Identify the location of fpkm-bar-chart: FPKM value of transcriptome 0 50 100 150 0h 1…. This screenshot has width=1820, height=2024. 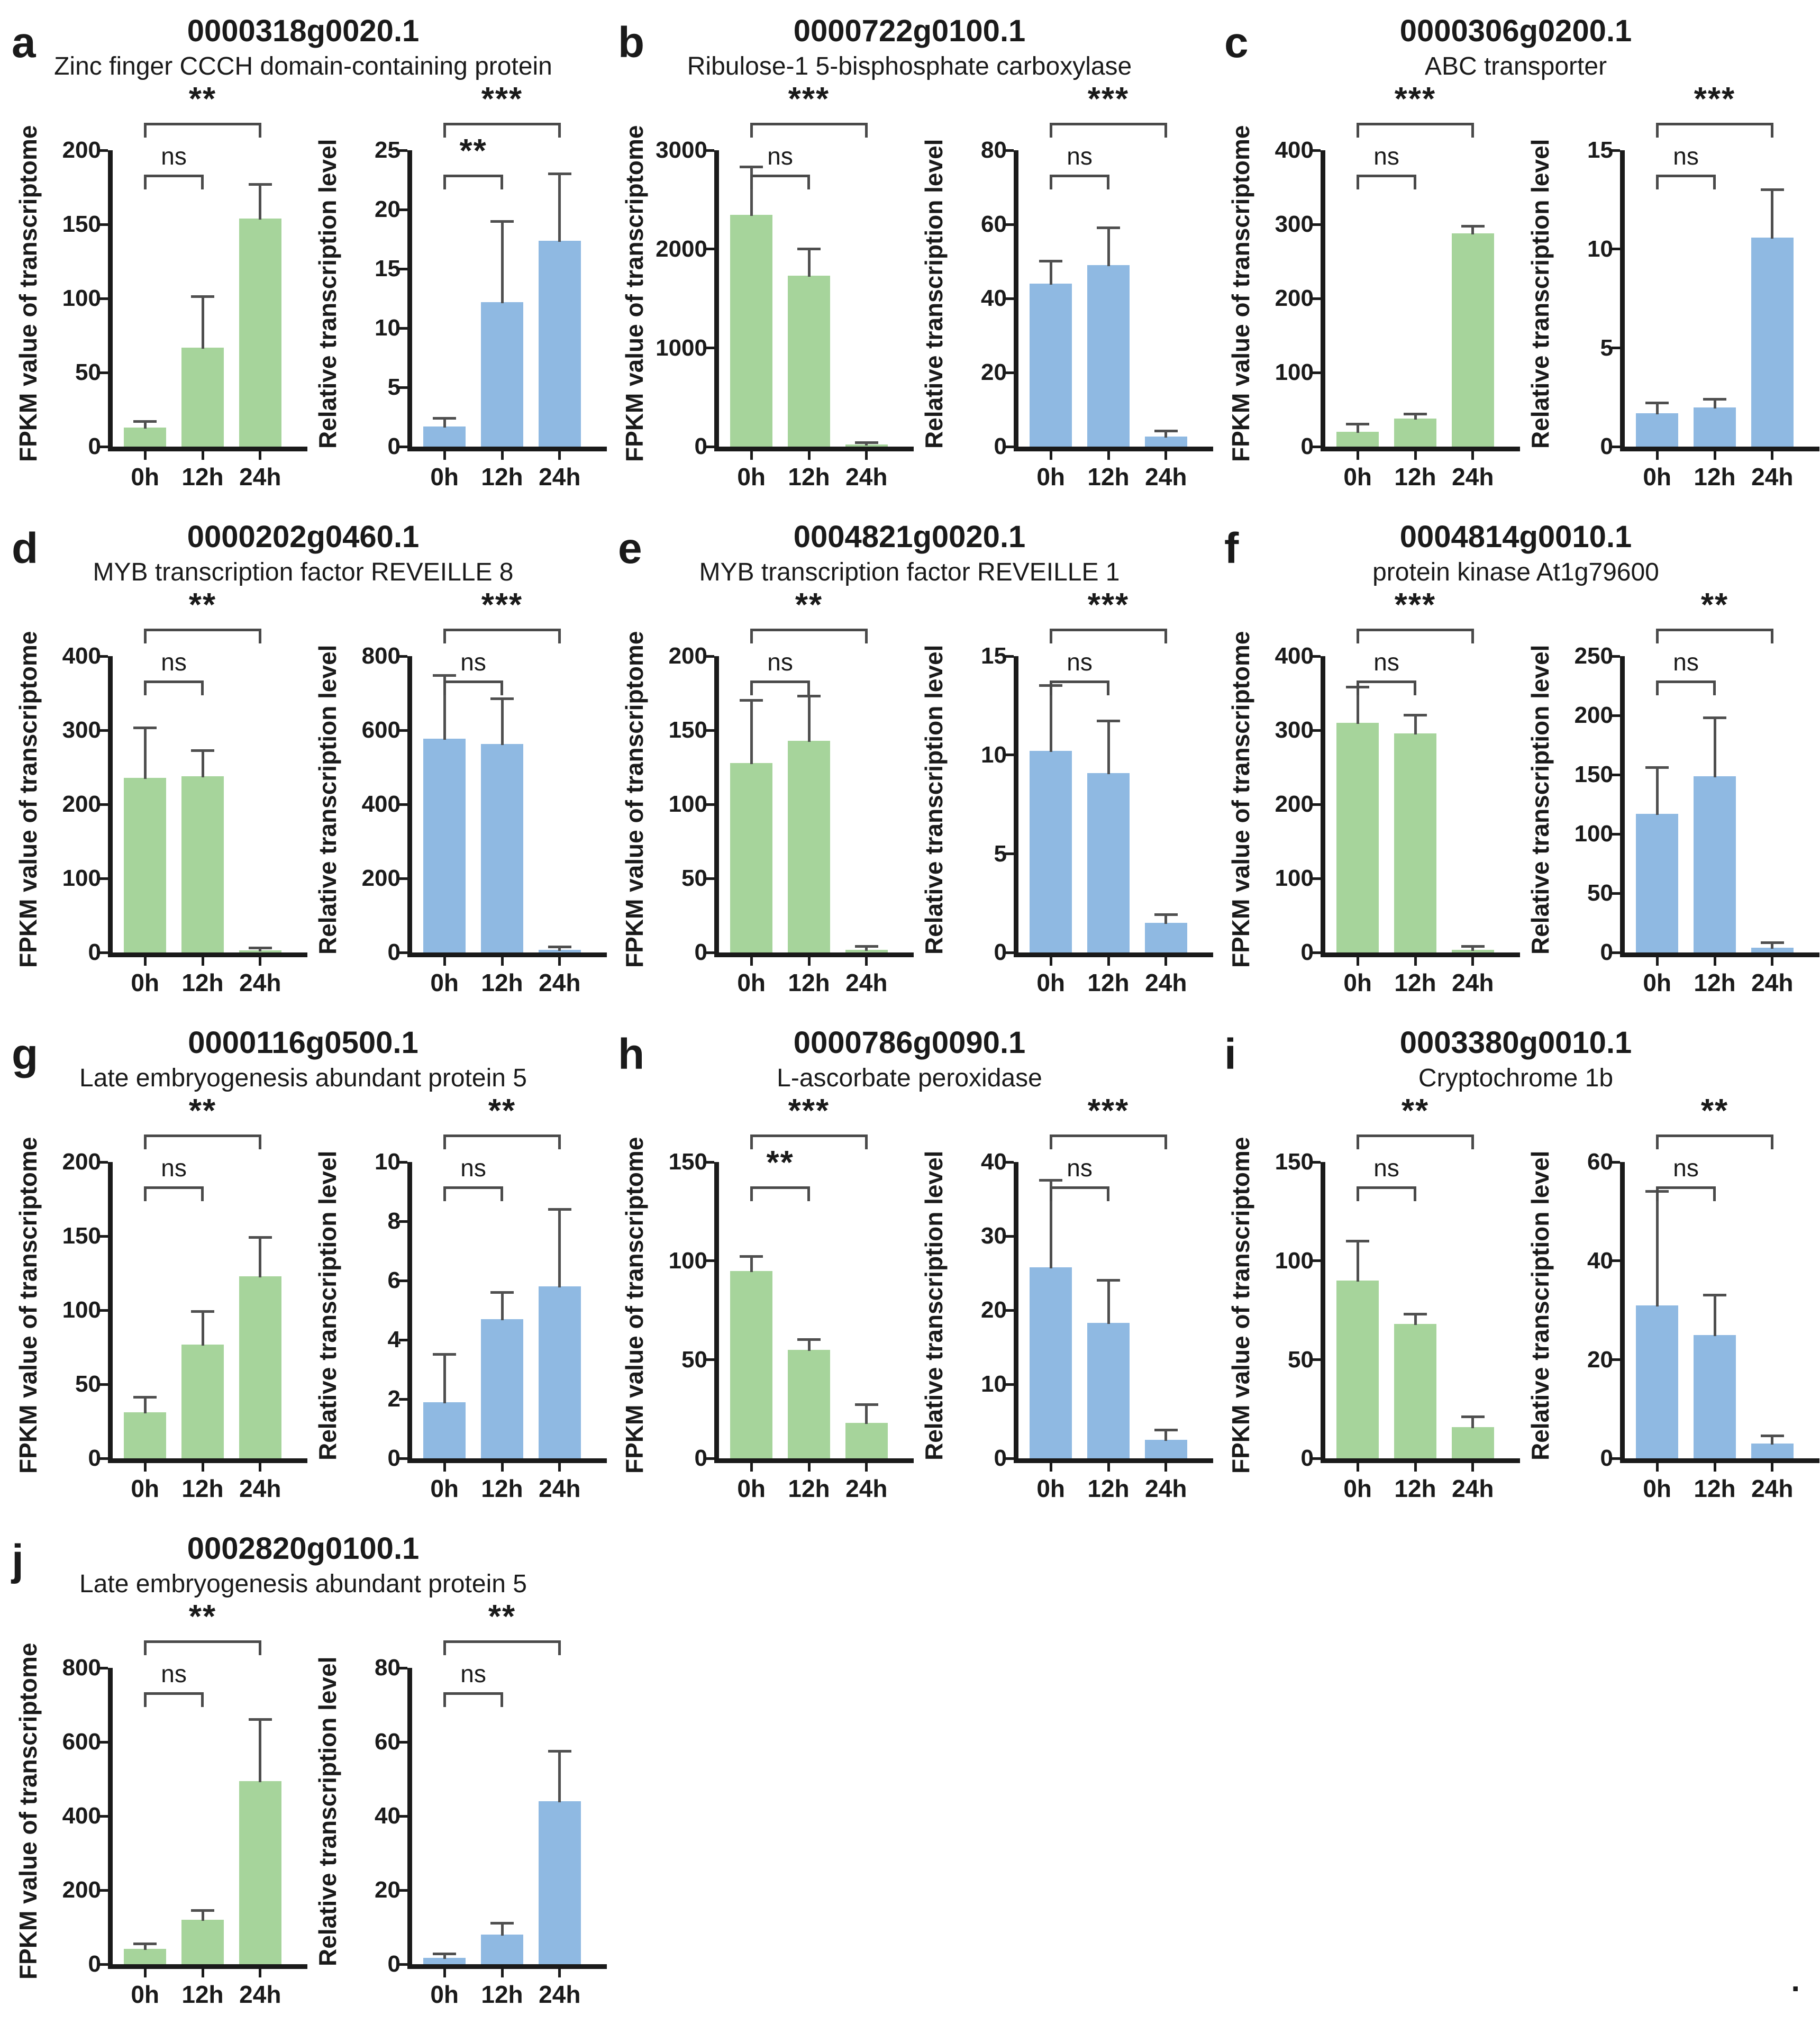
(1369, 1299).